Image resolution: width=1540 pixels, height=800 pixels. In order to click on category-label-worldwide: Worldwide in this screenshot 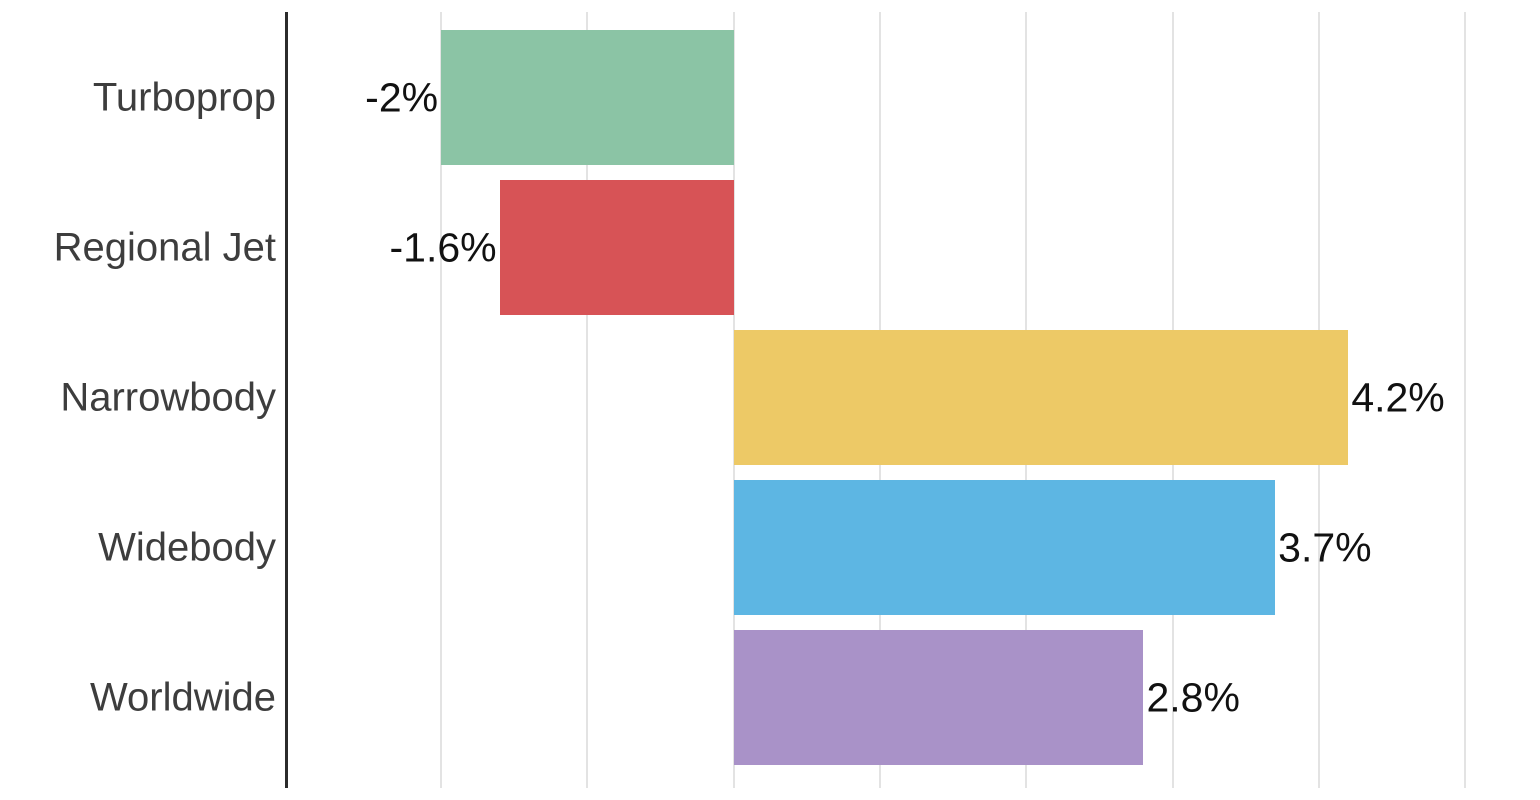, I will do `click(183, 697)`.